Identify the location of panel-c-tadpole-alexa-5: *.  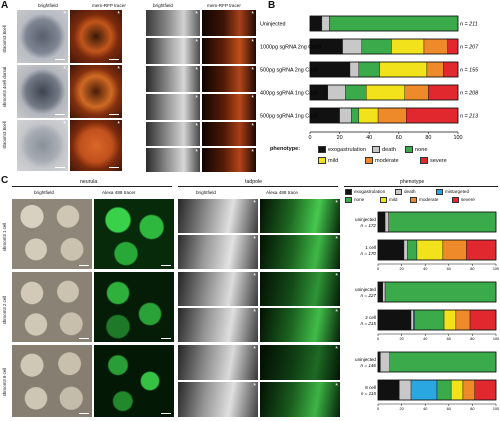
(300, 362).